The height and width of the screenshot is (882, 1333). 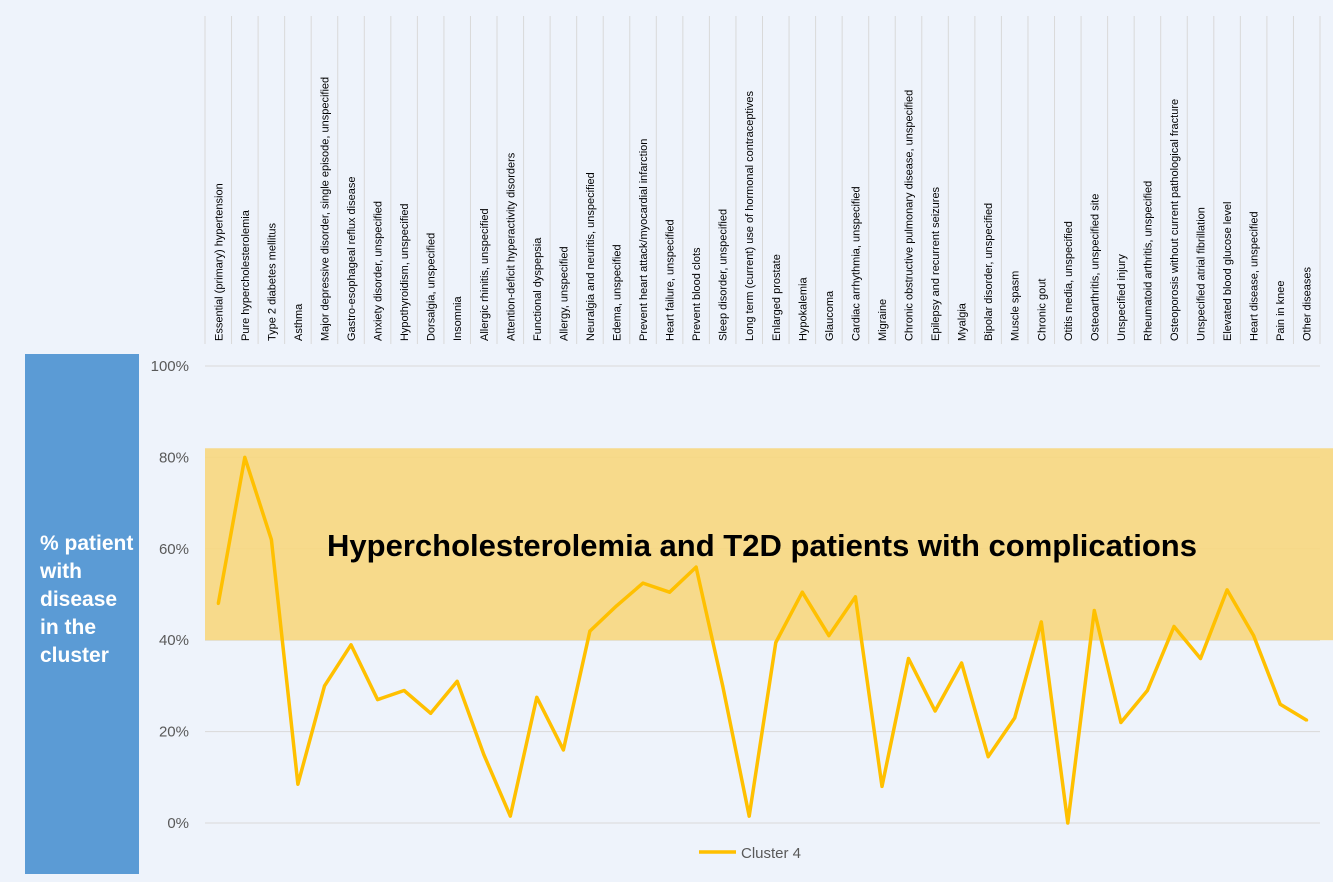 I want to click on category-label: Edema, unspecified, so click(x=617, y=292).